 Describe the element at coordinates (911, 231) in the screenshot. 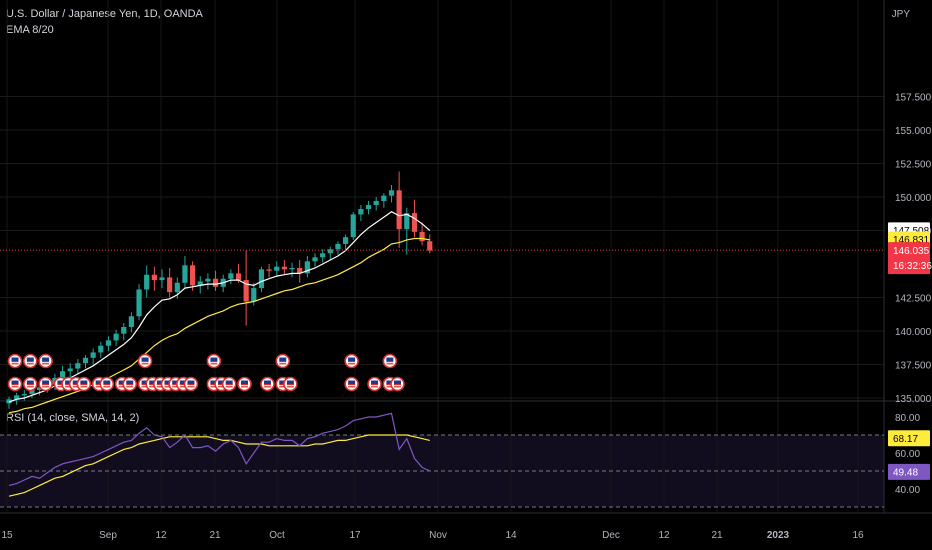

I see `ema-fast-price-tag: 147.508` at that location.